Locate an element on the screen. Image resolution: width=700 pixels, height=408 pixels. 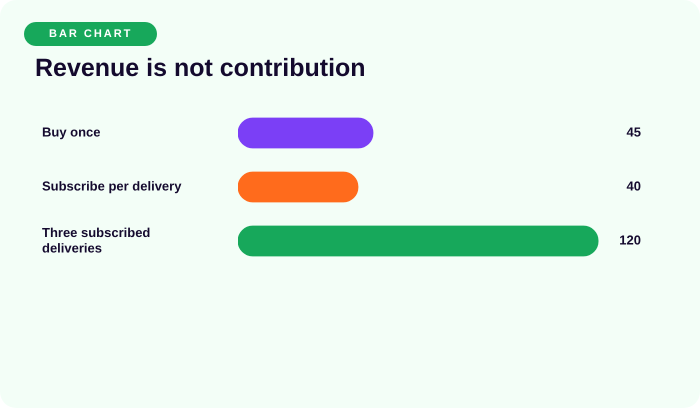
y-tick-label: Three subscribed deliveries is located at coordinates (96, 240).